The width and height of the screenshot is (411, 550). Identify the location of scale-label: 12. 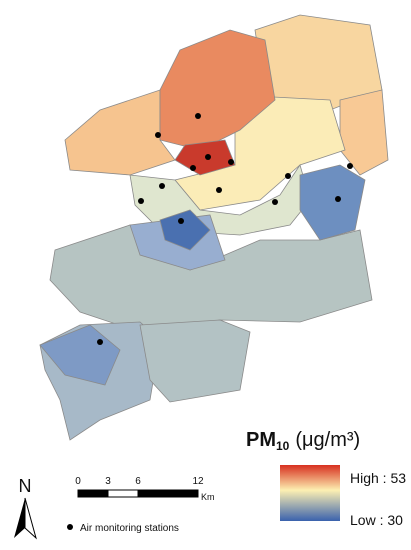
(198, 481).